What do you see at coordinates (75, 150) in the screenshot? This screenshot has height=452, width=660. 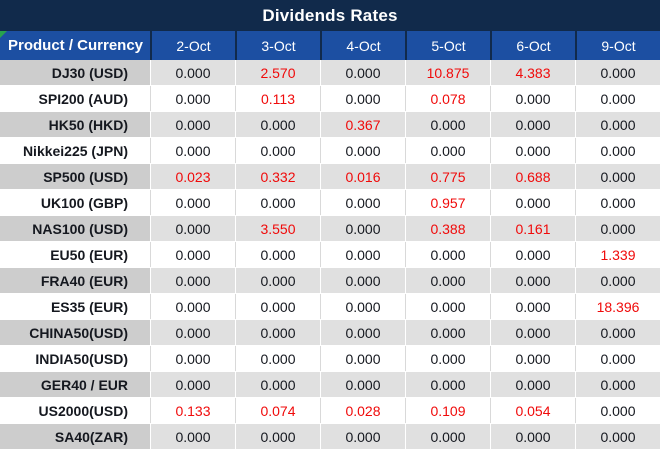 I see `product-cell: Nikkei225 (JPN)` at bounding box center [75, 150].